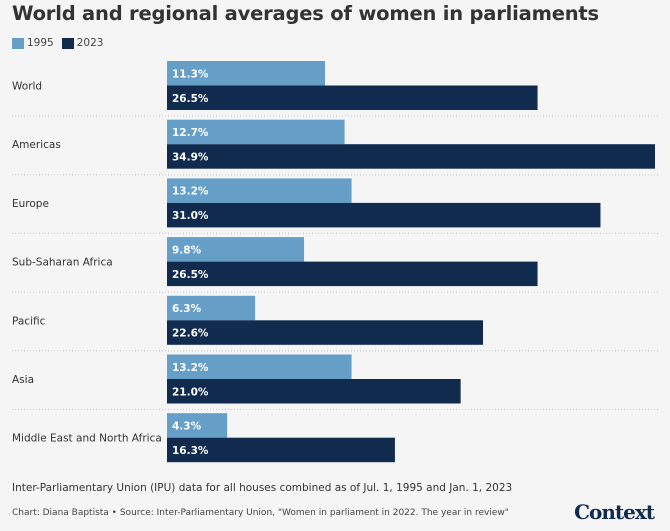 This screenshot has height=531, width=670. I want to click on data-label: 22.6%, so click(190, 334).